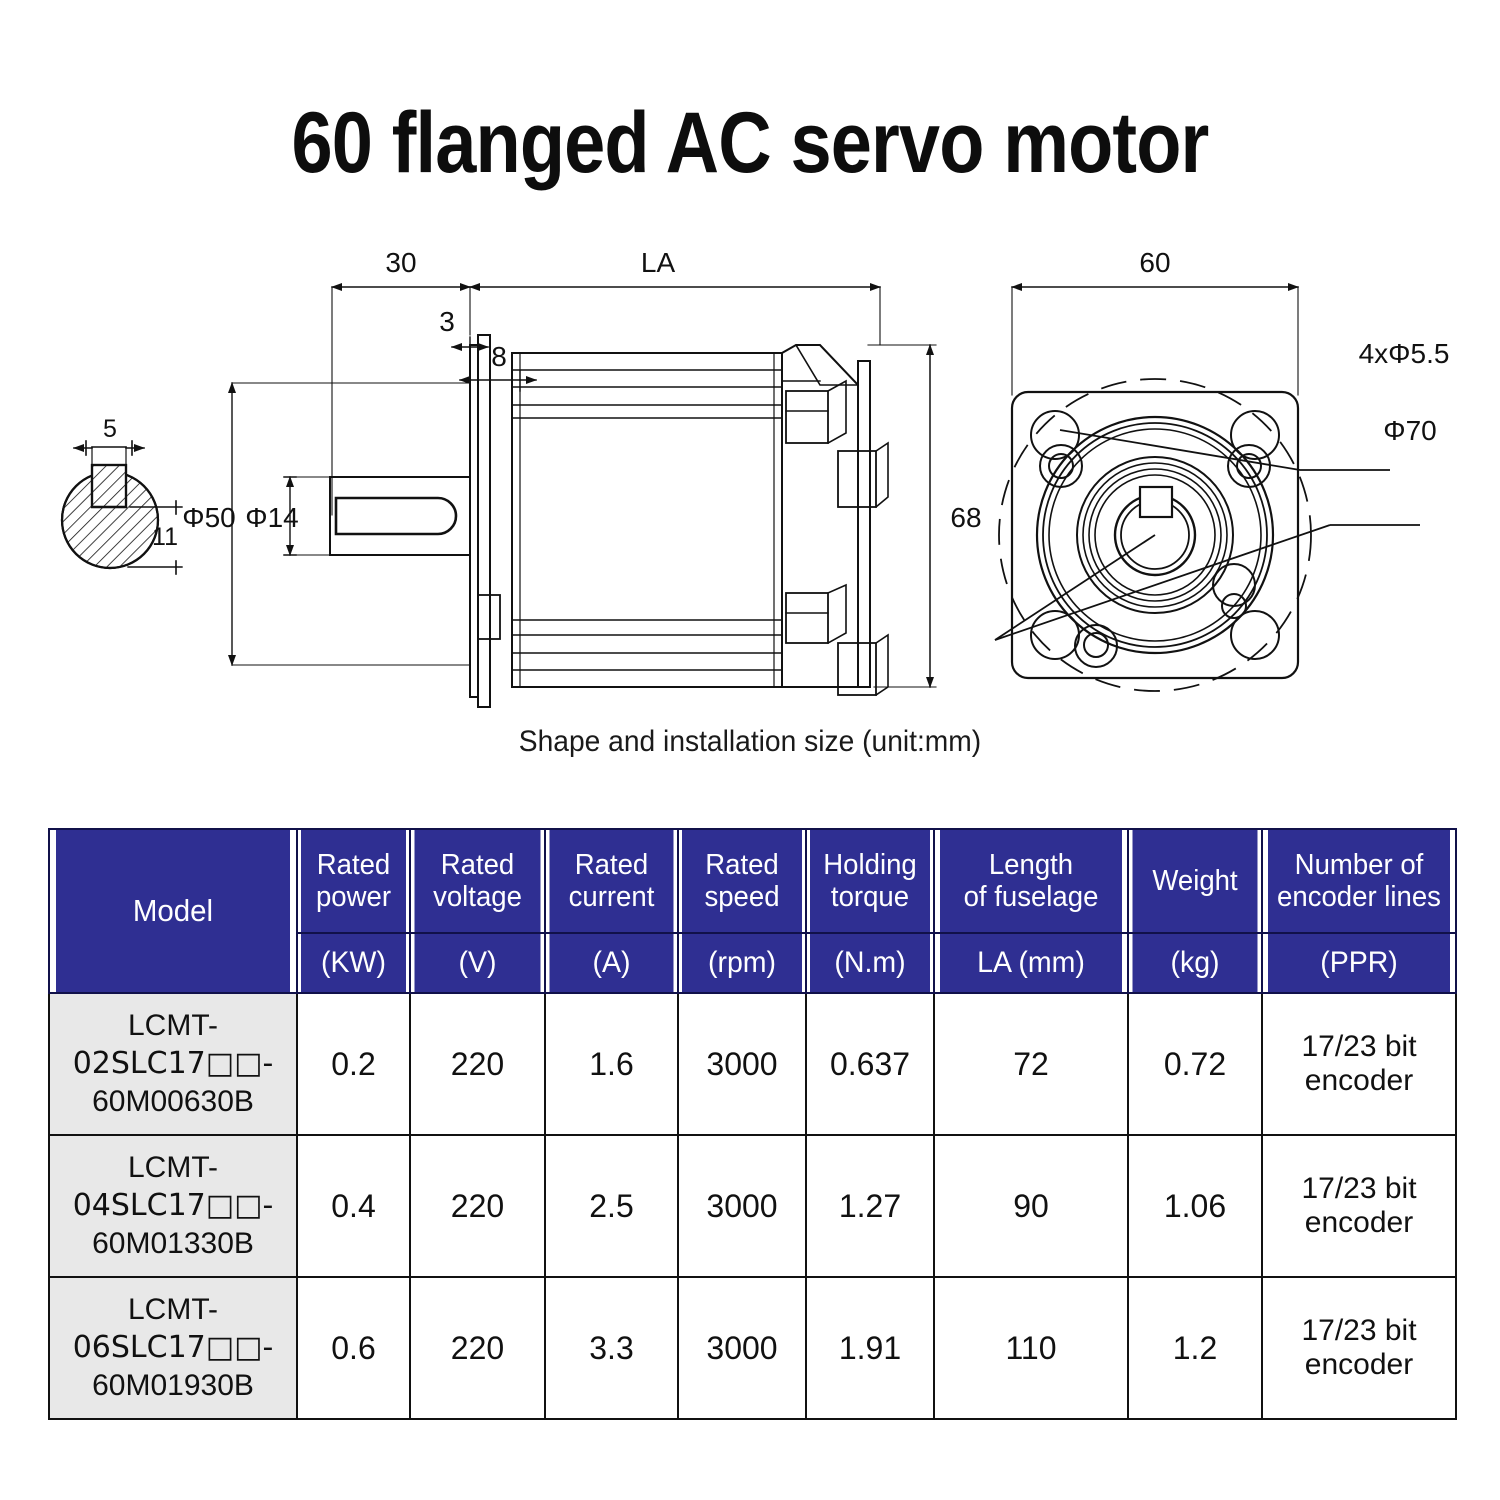 The height and width of the screenshot is (1500, 1500). I want to click on col-unit-speed: (rpm), so click(742, 963).